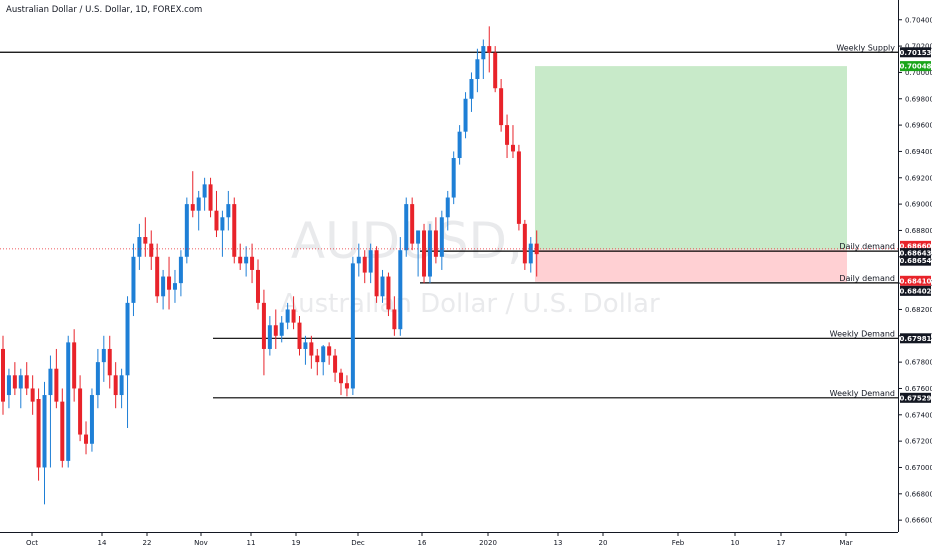 The width and height of the screenshot is (932, 550). Describe the element at coordinates (918, 99) in the screenshot. I see `price-tick-label: 0.69800` at that location.